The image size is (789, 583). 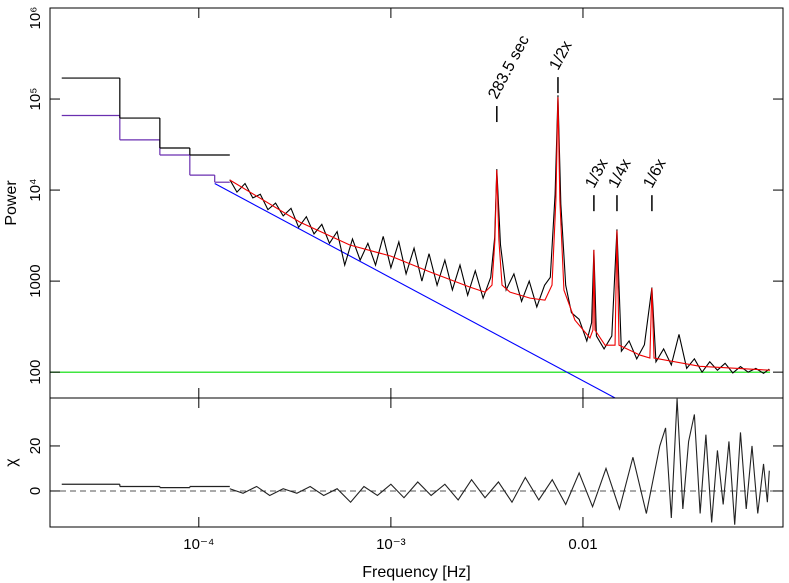 What do you see at coordinates (35, 491) in the screenshot?
I see `y-tick-label: 0` at bounding box center [35, 491].